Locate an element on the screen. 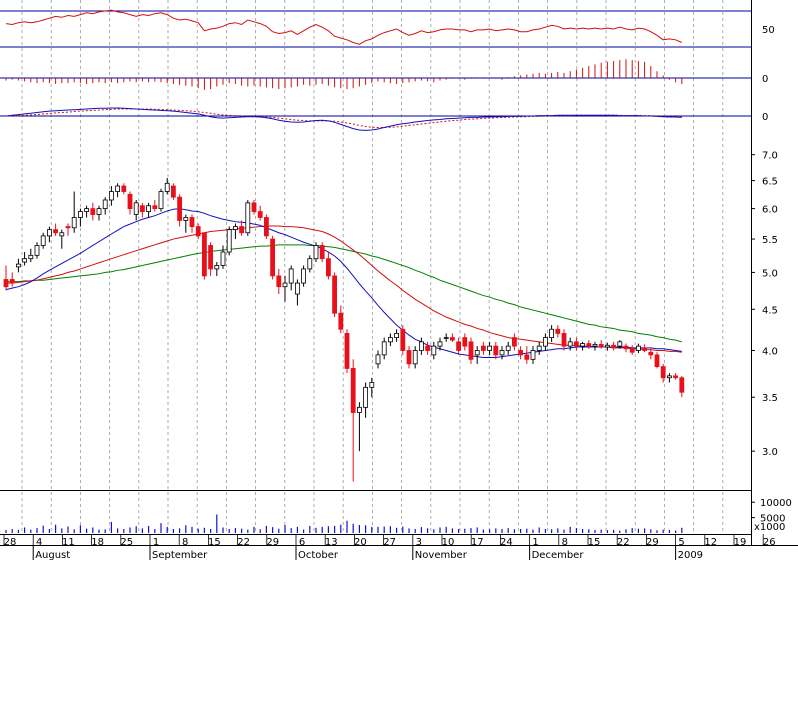 The height and width of the screenshot is (724, 798). histogram-tick-label: 0 is located at coordinates (765, 79).